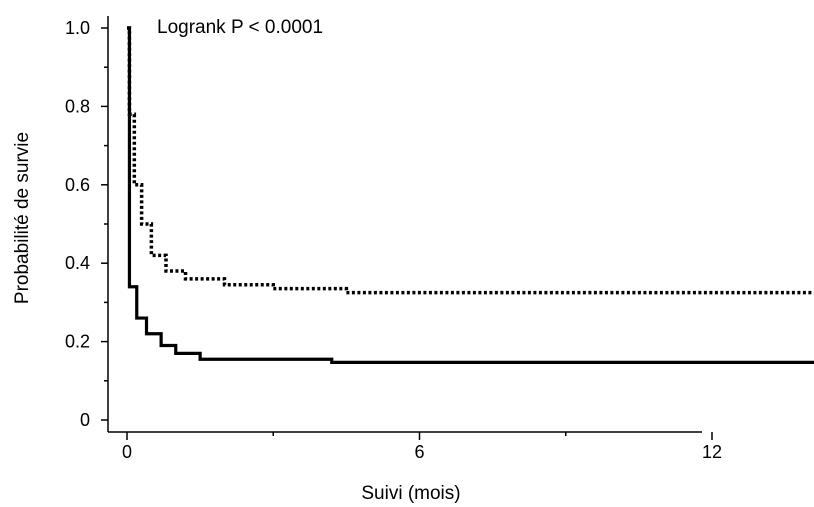  I want to click on y-tick-label: 0.8, so click(77, 106).